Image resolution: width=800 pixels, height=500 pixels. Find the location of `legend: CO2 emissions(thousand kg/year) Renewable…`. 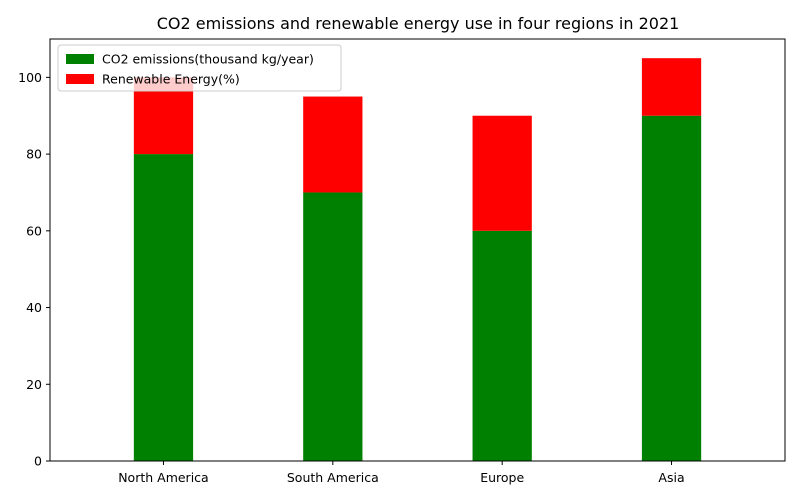

legend: CO2 emissions(thousand kg/year) Renewable… is located at coordinates (199, 68).